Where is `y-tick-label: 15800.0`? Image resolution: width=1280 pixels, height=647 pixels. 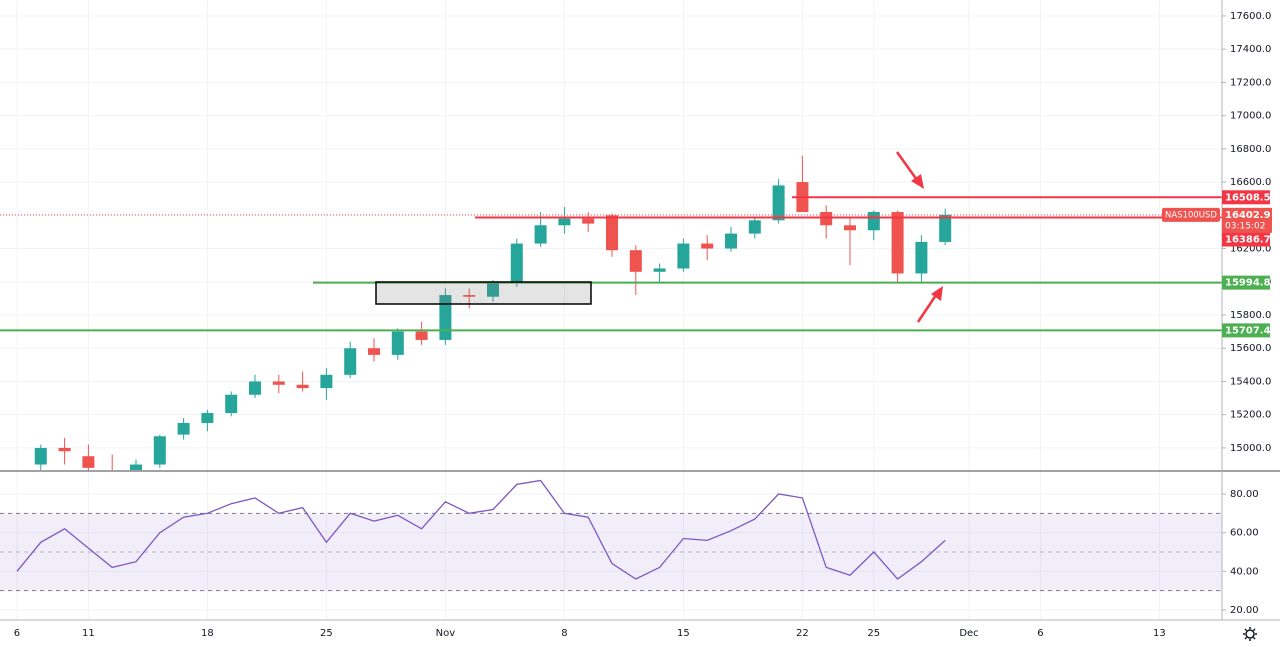 y-tick-label: 15800.0 is located at coordinates (1250, 315).